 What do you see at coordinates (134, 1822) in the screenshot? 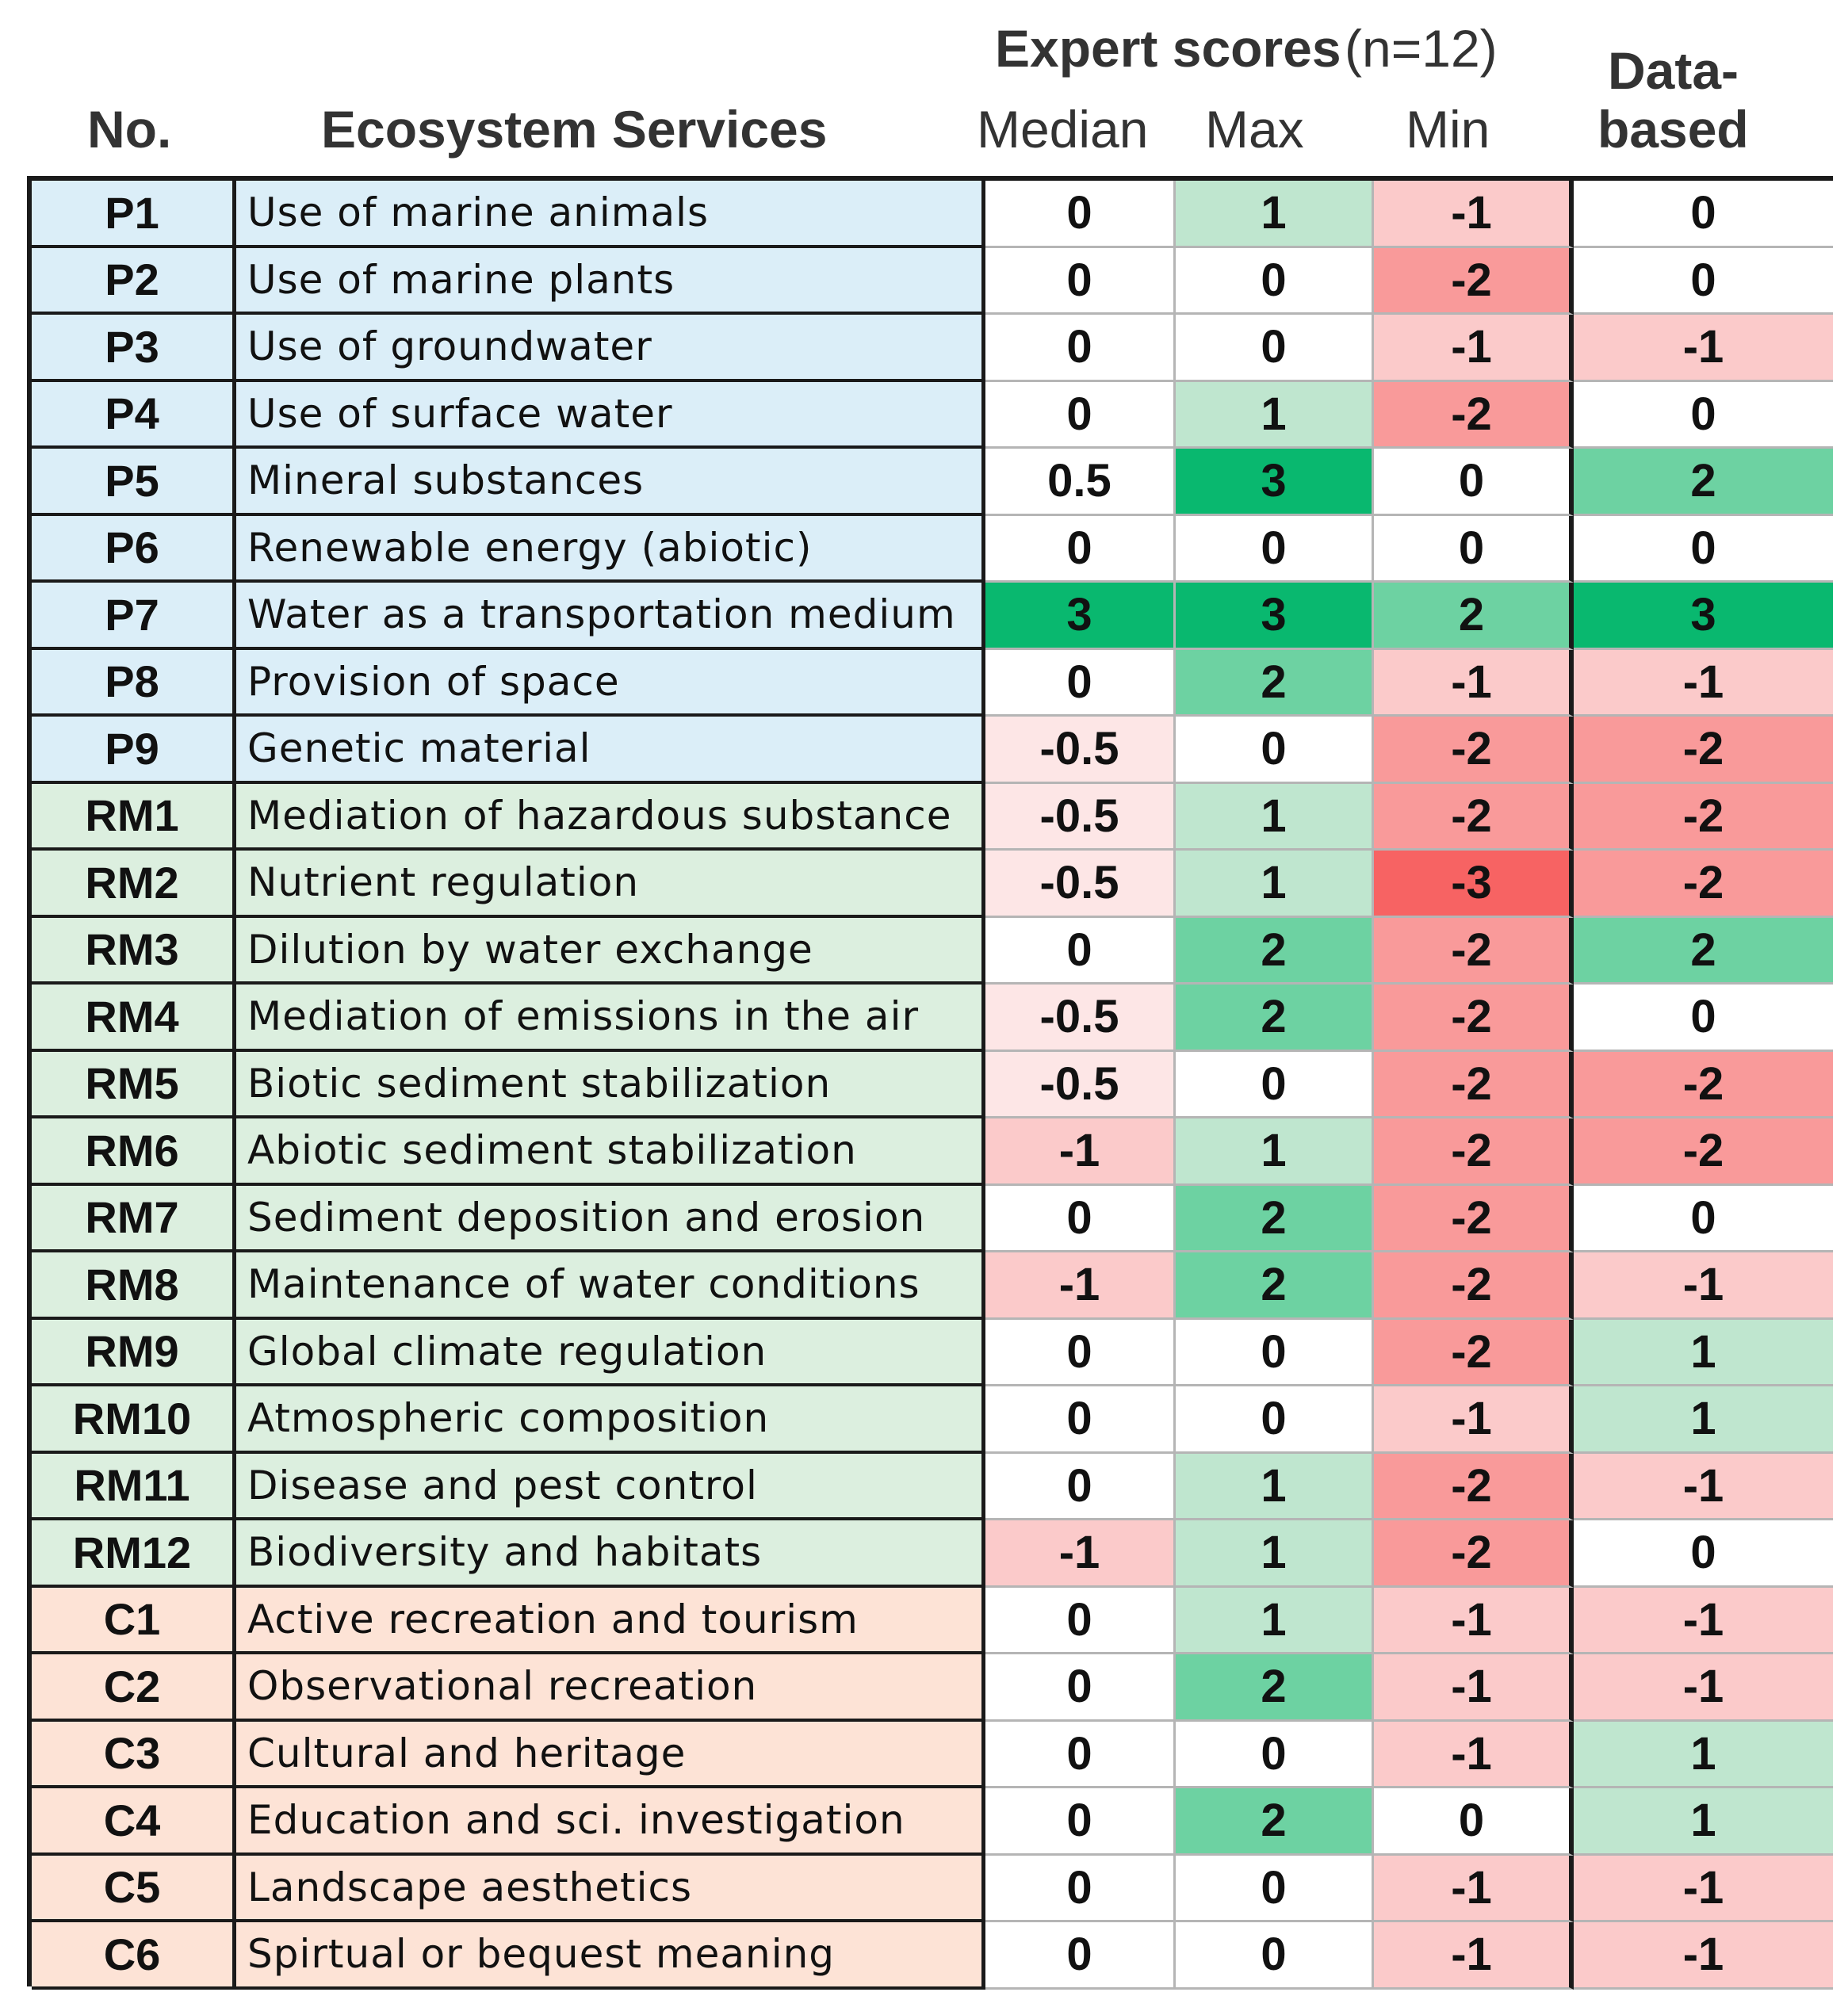
I see `service-number: C4` at bounding box center [134, 1822].